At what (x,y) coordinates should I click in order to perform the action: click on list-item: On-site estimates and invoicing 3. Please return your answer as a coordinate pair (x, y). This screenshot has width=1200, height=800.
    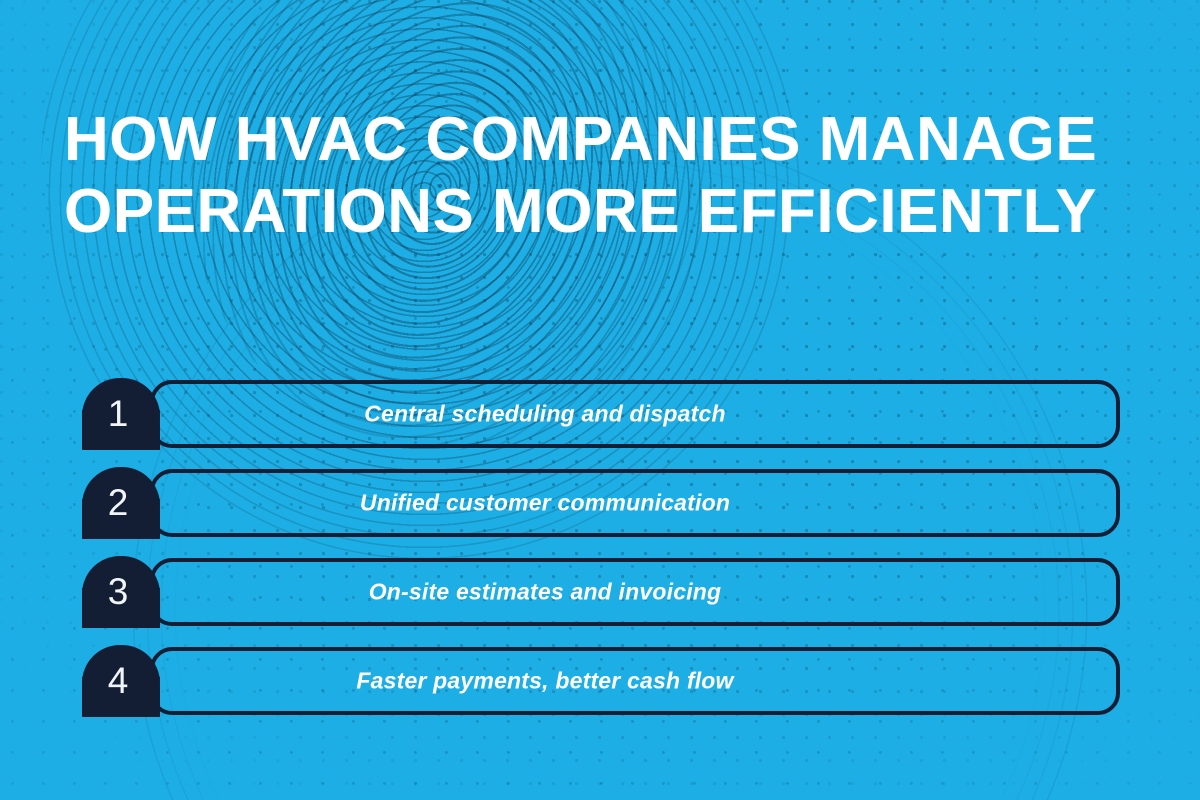
    Looking at the image, I should click on (601, 592).